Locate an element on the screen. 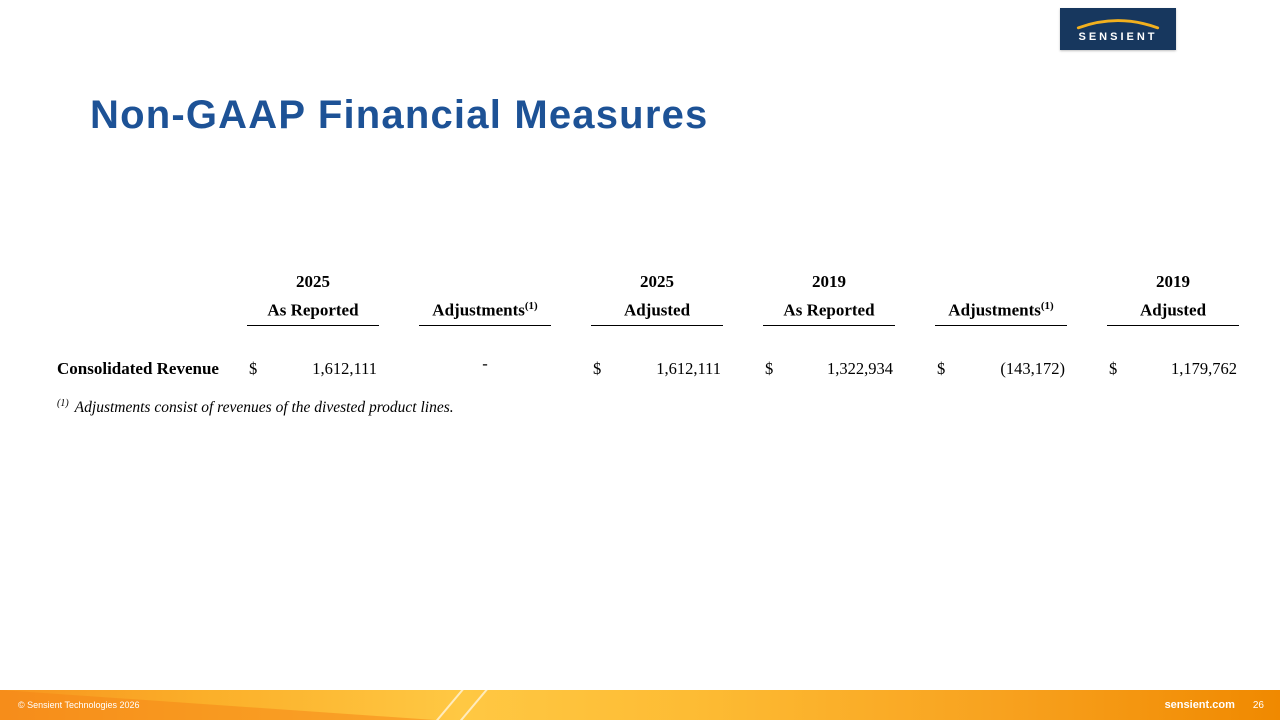  amount: (143,172) is located at coordinates (1032, 368).